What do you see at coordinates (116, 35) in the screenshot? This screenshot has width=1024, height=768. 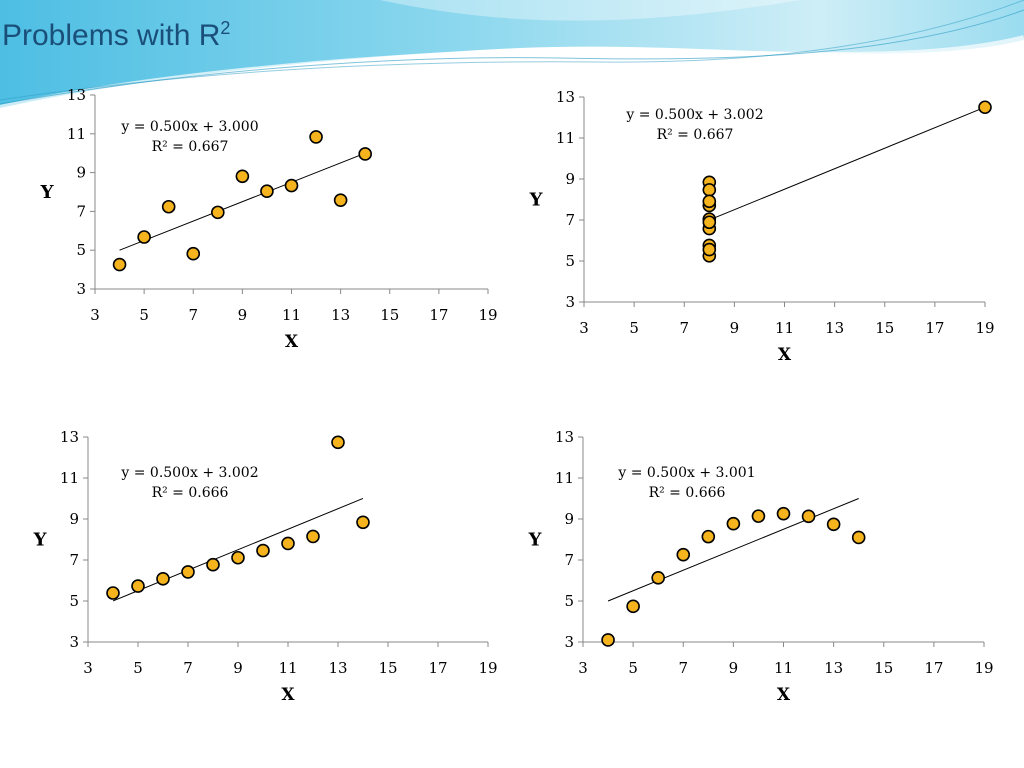 I see `slide-title: Problems with R2` at bounding box center [116, 35].